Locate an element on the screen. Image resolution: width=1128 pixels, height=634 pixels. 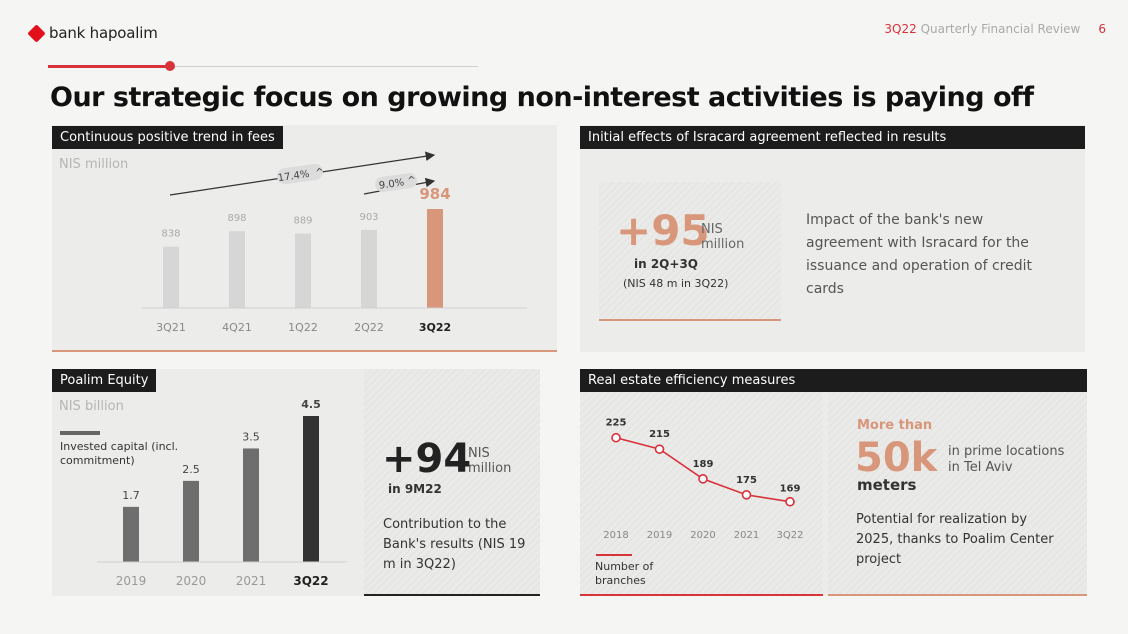
real-estate-panel-title: Real estate efficiency measures is located at coordinates (833, 380).